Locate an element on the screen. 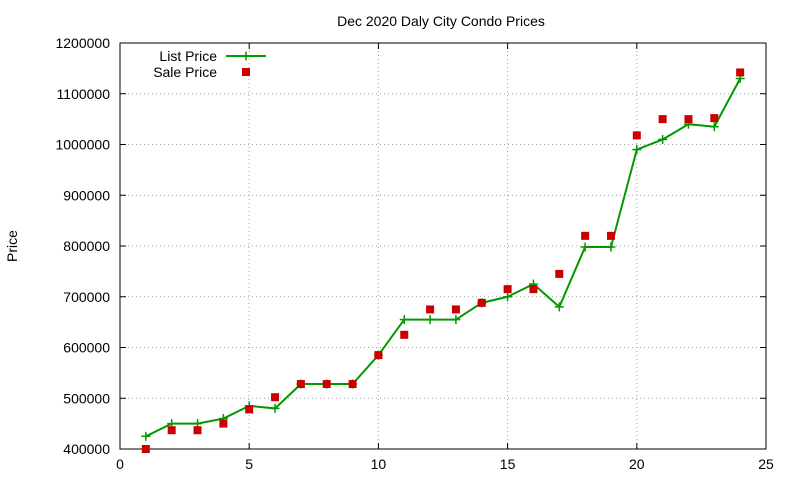  x-tick-label: 15 is located at coordinates (508, 464).